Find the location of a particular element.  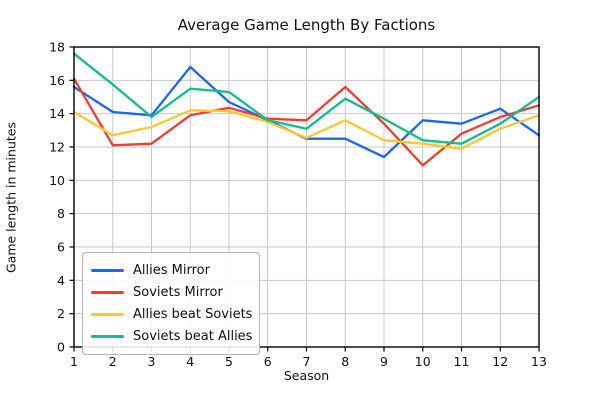

svg-text: 5 is located at coordinates (229, 361).